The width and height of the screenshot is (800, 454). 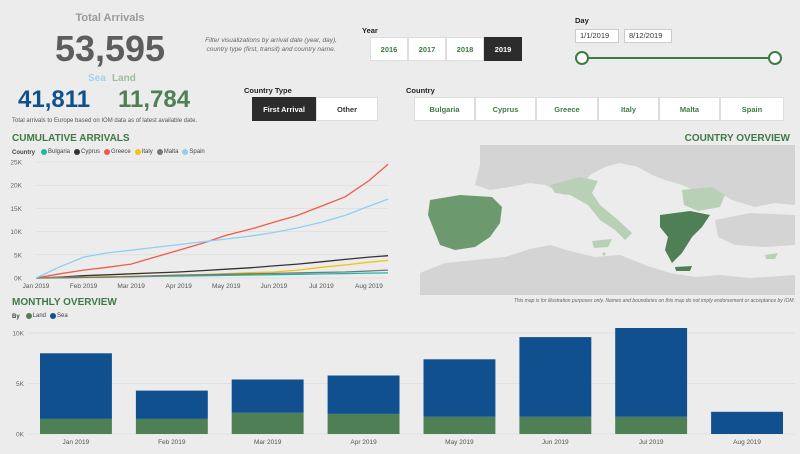 I want to click on monthly-legend-land: Land, so click(x=36, y=316).